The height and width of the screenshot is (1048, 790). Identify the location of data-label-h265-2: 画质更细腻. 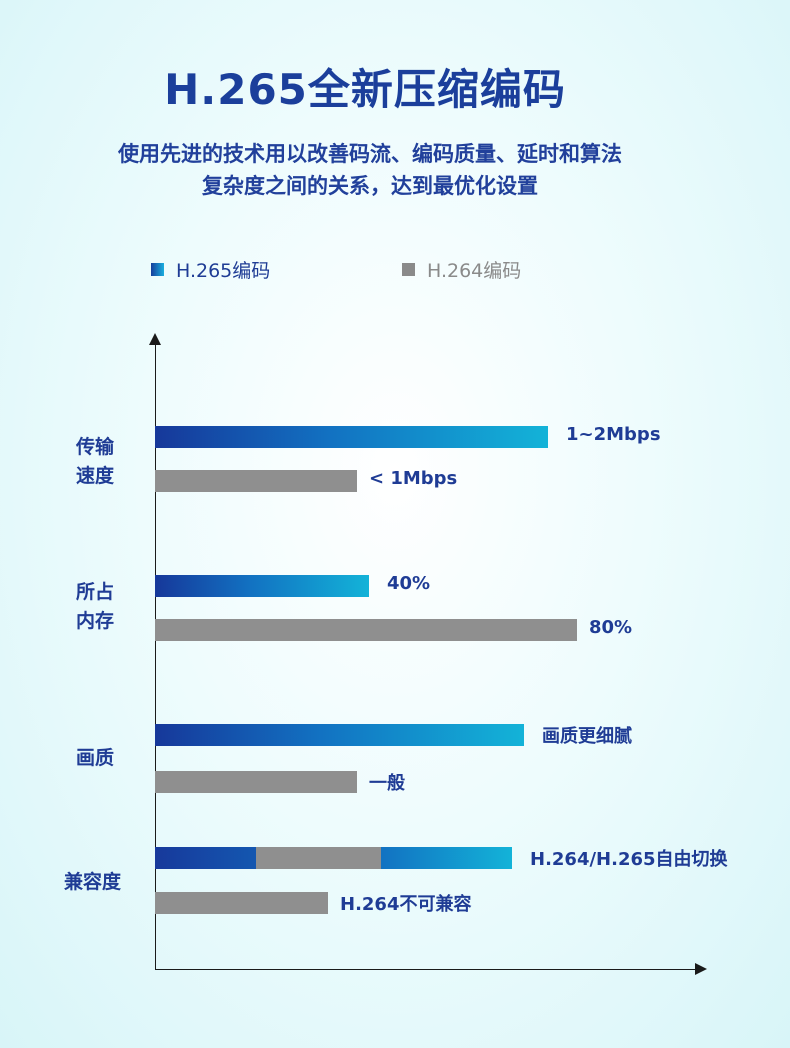
(587, 736).